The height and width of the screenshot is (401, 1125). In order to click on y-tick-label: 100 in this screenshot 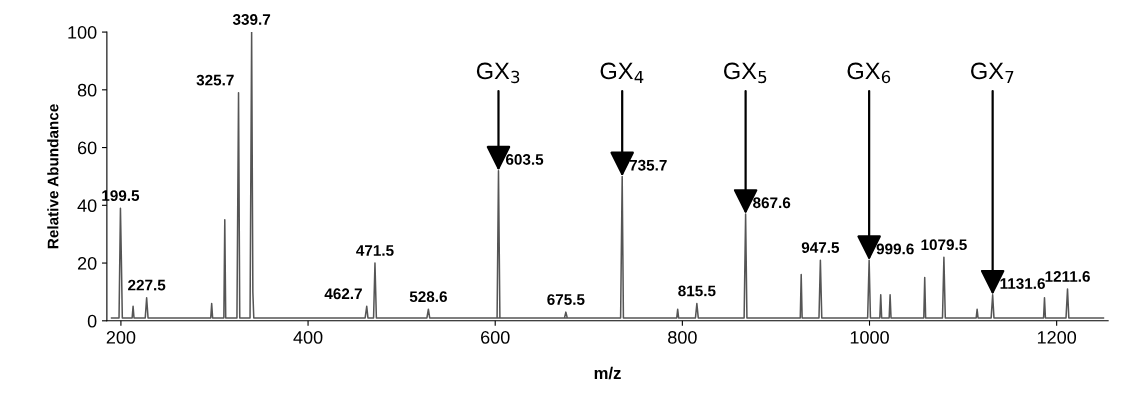, I will do `click(82, 32)`.